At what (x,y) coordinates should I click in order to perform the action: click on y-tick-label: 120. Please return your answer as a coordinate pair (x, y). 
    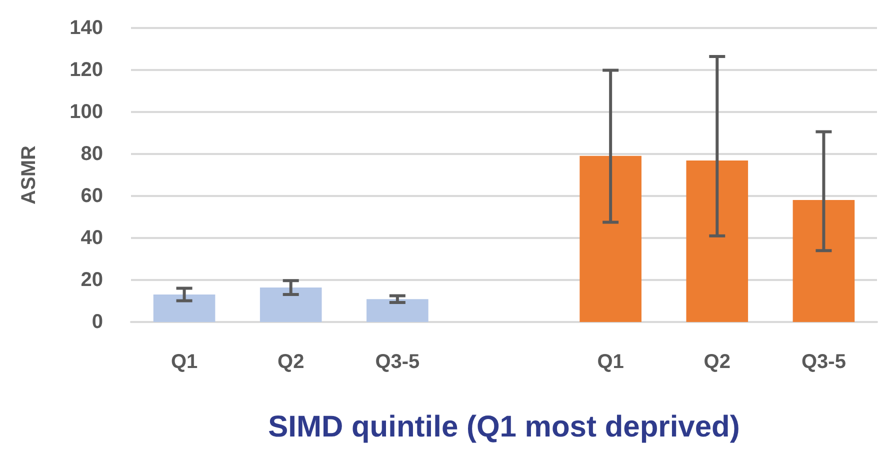
    Looking at the image, I should click on (86, 70).